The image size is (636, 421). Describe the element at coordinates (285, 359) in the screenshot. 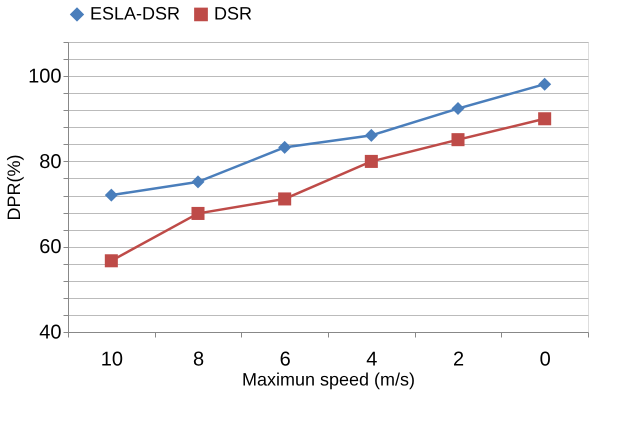

I see `x-tick-label: 6` at that location.